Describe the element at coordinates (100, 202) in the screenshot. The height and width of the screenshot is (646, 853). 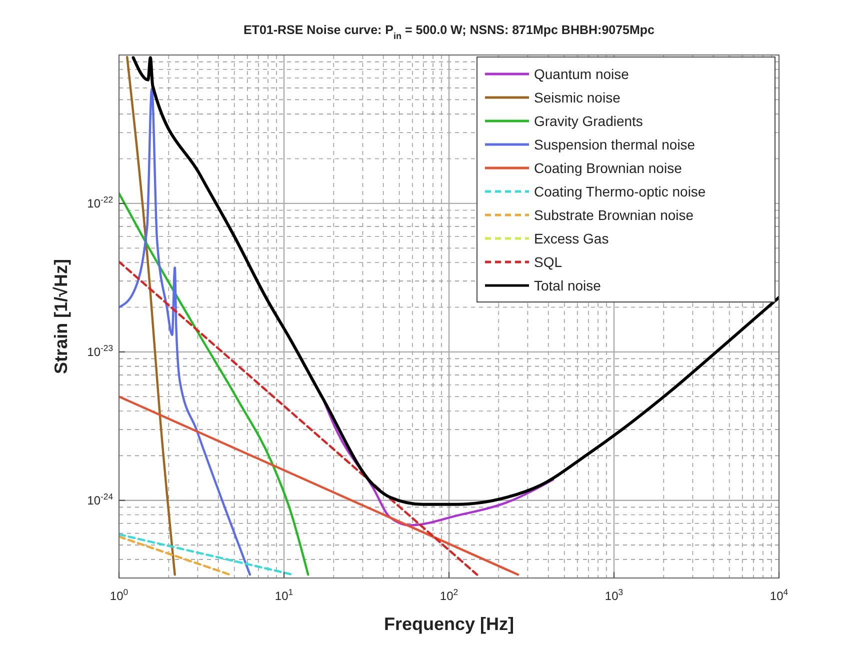
I see `y-tick-label: 10$^{-22}$` at that location.